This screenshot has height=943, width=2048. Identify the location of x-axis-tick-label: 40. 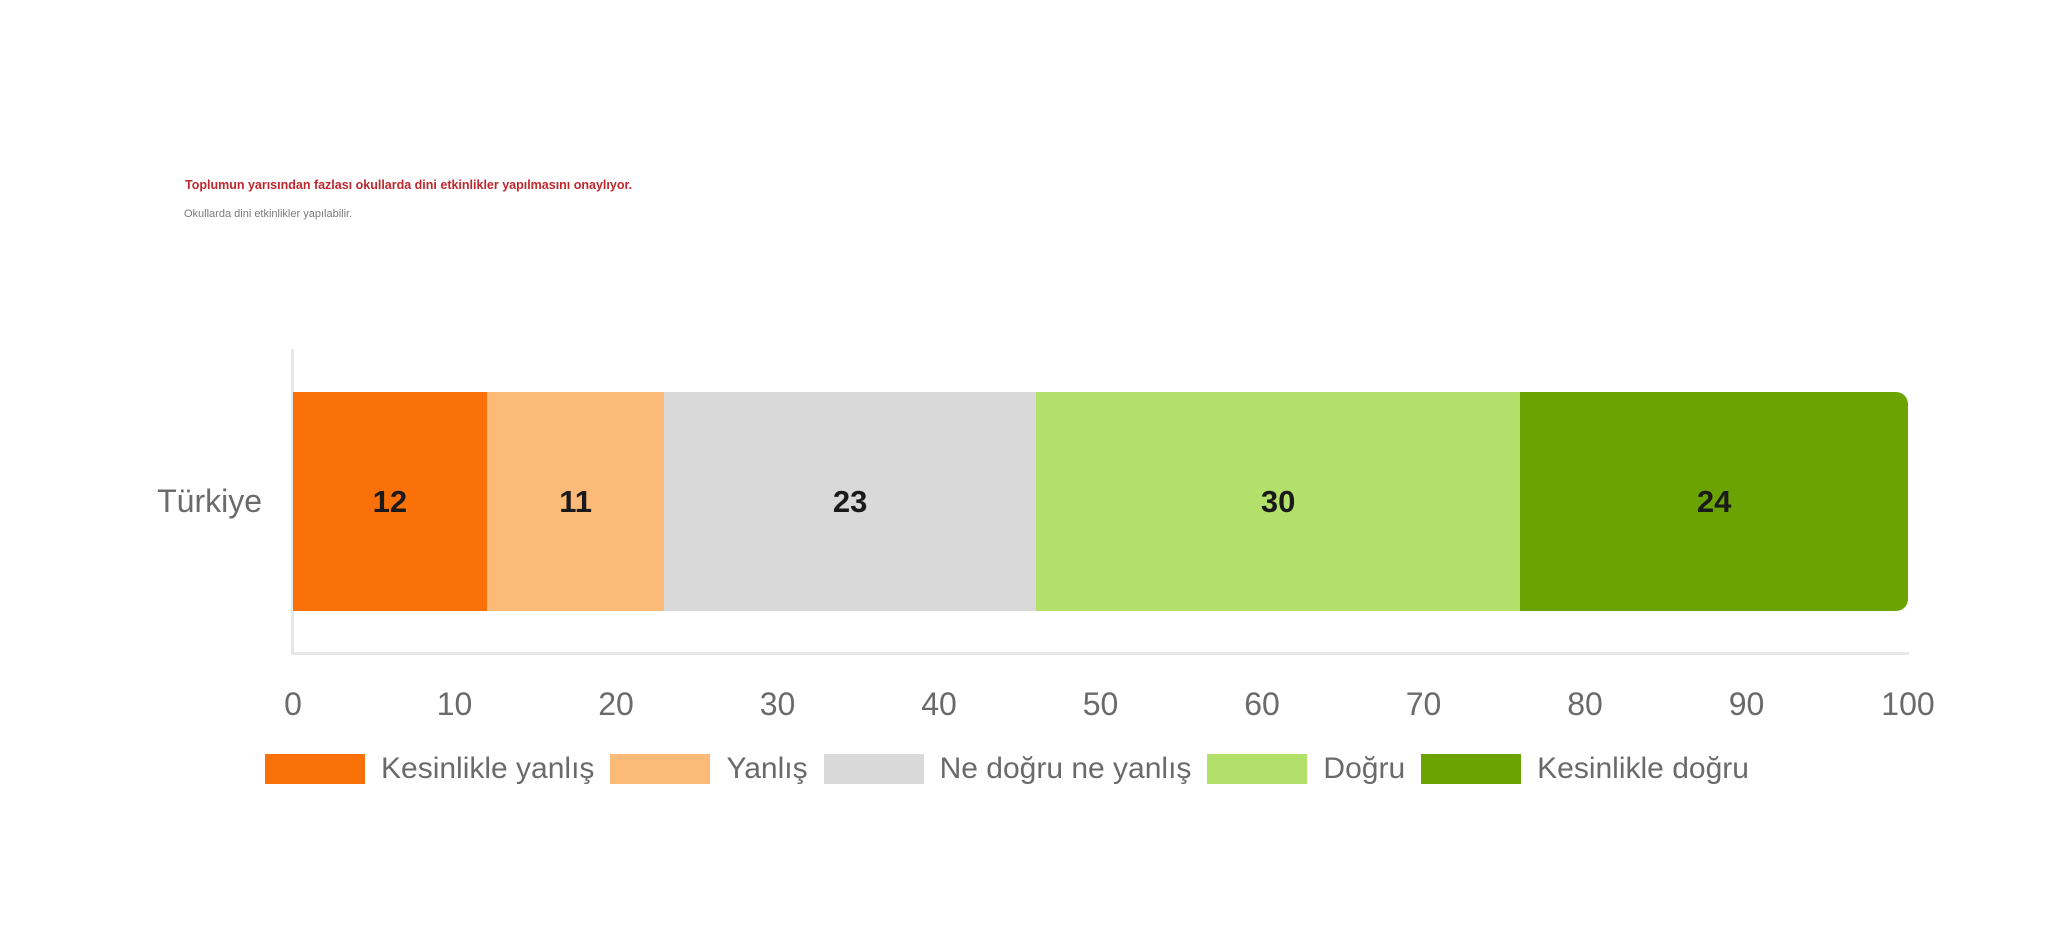
(939, 704).